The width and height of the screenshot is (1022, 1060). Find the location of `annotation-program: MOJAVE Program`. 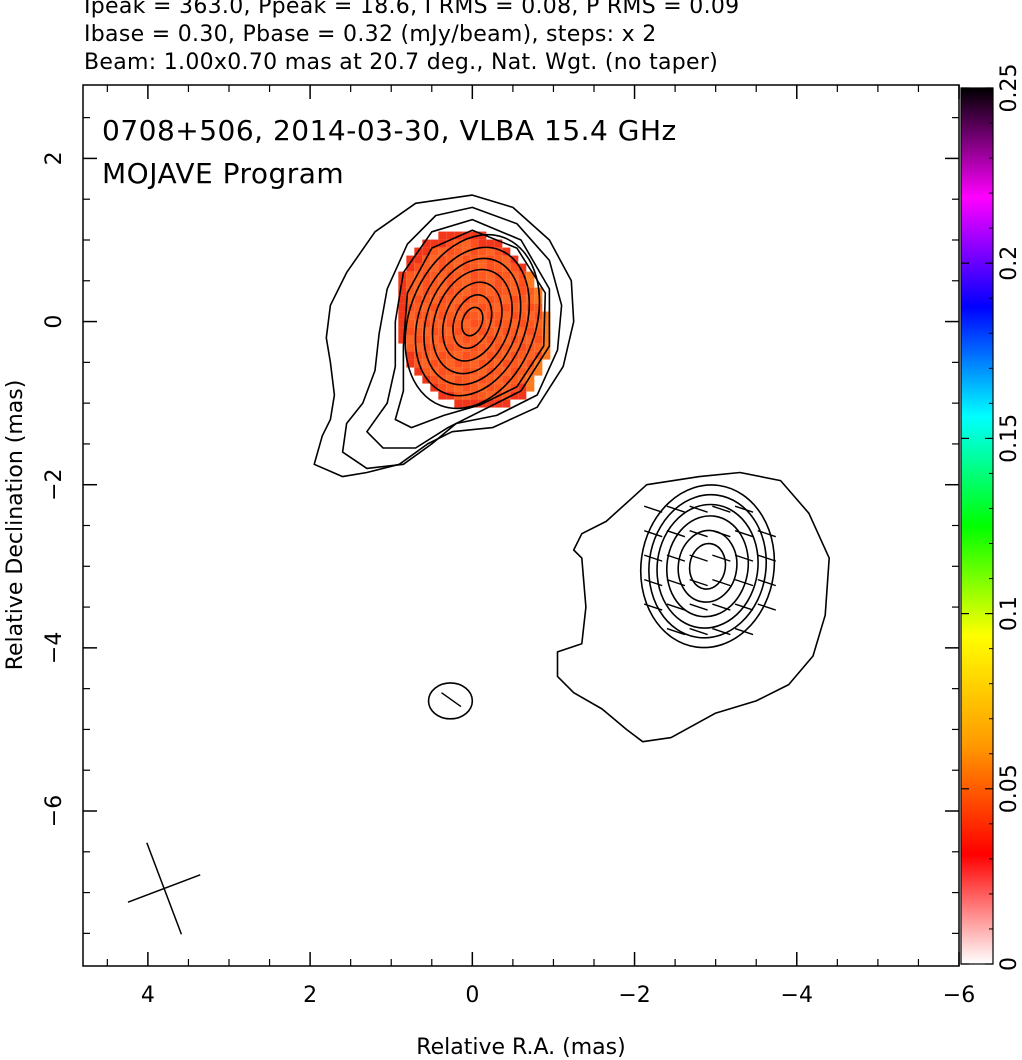

annotation-program: MOJAVE Program is located at coordinates (223, 173).